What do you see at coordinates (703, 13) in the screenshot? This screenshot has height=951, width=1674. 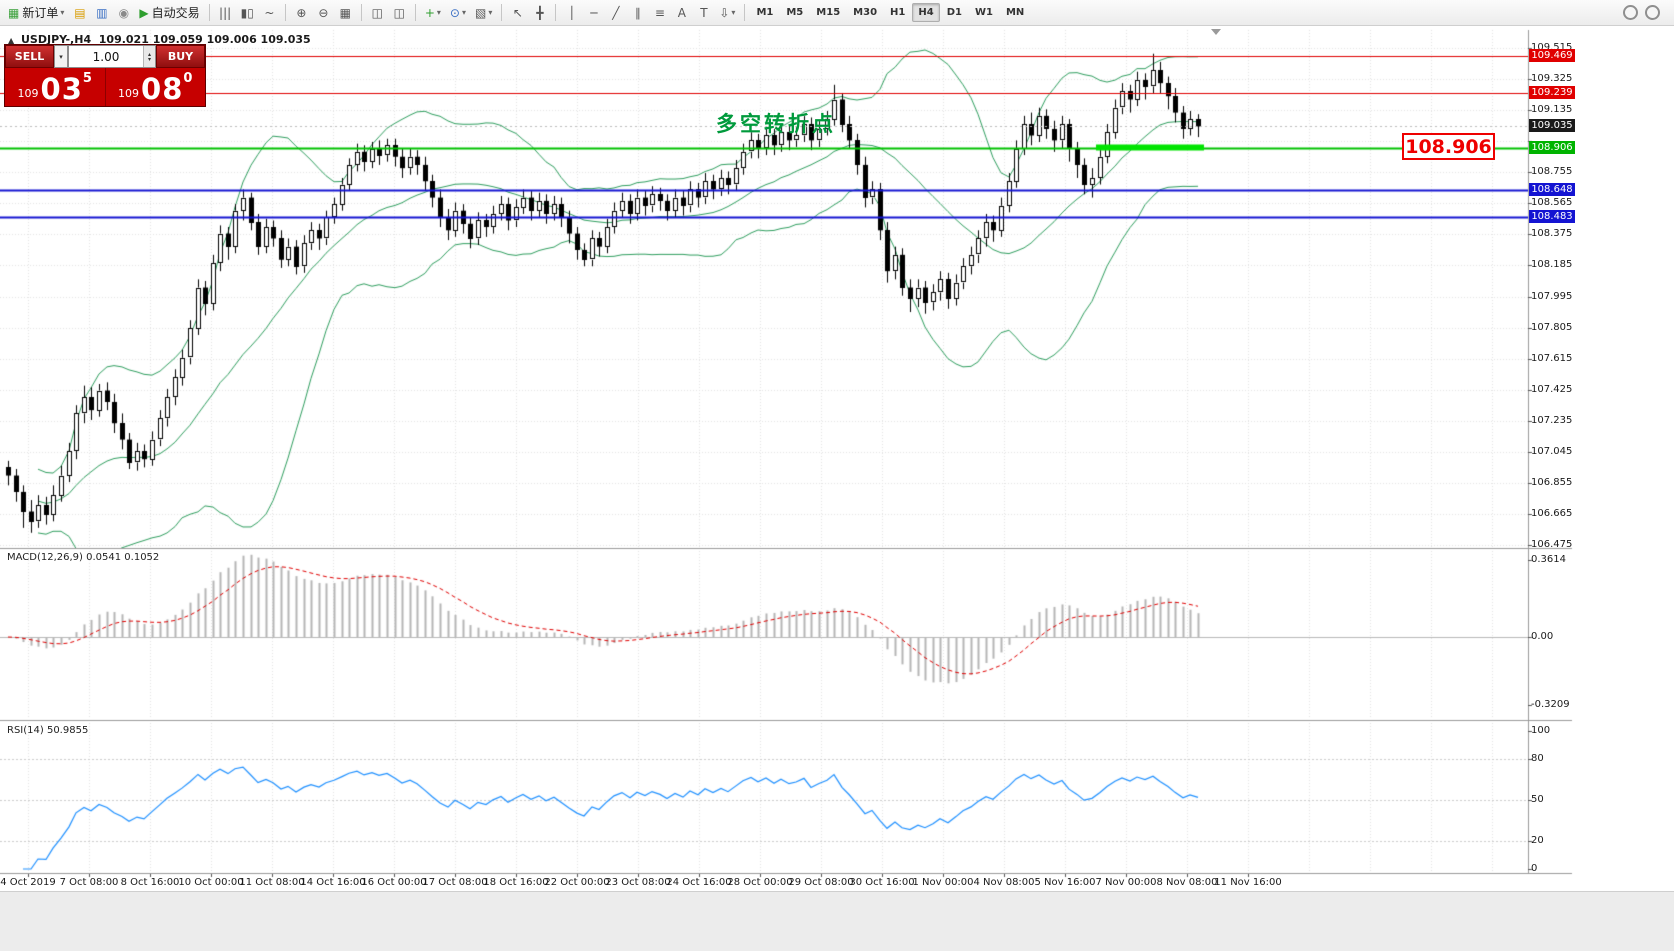 I see `text-label-button: T` at bounding box center [703, 13].